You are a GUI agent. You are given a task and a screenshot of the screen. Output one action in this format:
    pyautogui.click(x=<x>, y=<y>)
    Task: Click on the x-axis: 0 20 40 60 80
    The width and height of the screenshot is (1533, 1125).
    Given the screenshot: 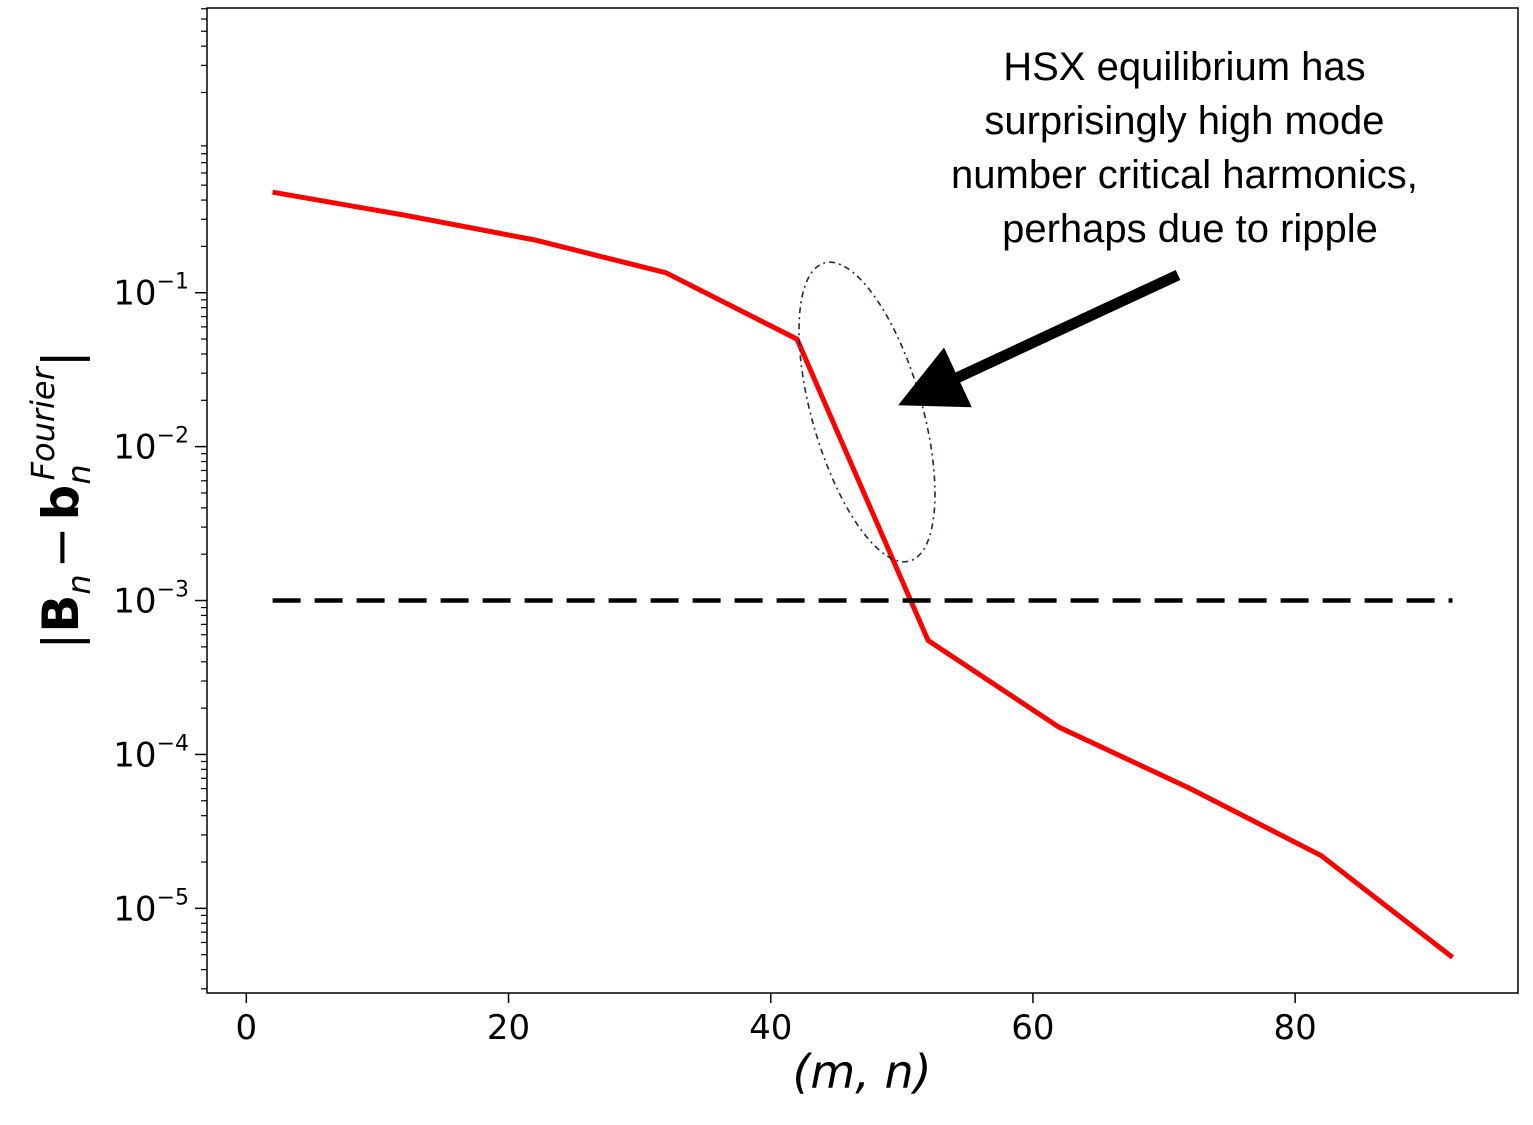 What is the action you would take?
    pyautogui.click(x=776, y=1020)
    